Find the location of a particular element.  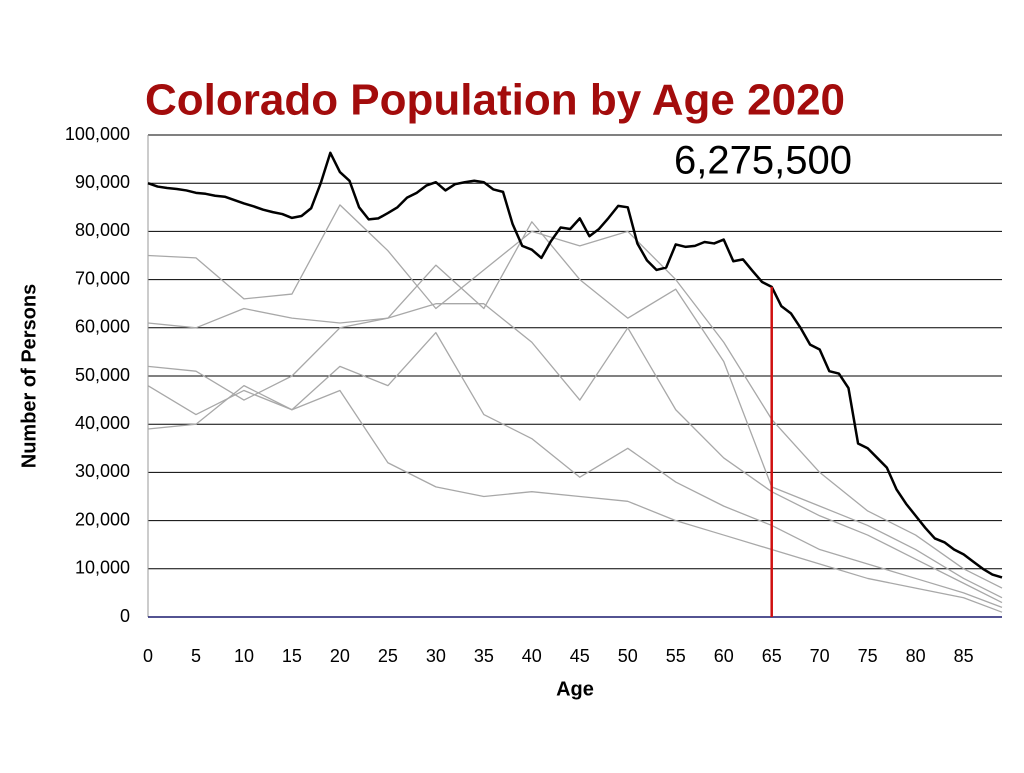

y-tick-label: 50,000 is located at coordinates (102, 375).